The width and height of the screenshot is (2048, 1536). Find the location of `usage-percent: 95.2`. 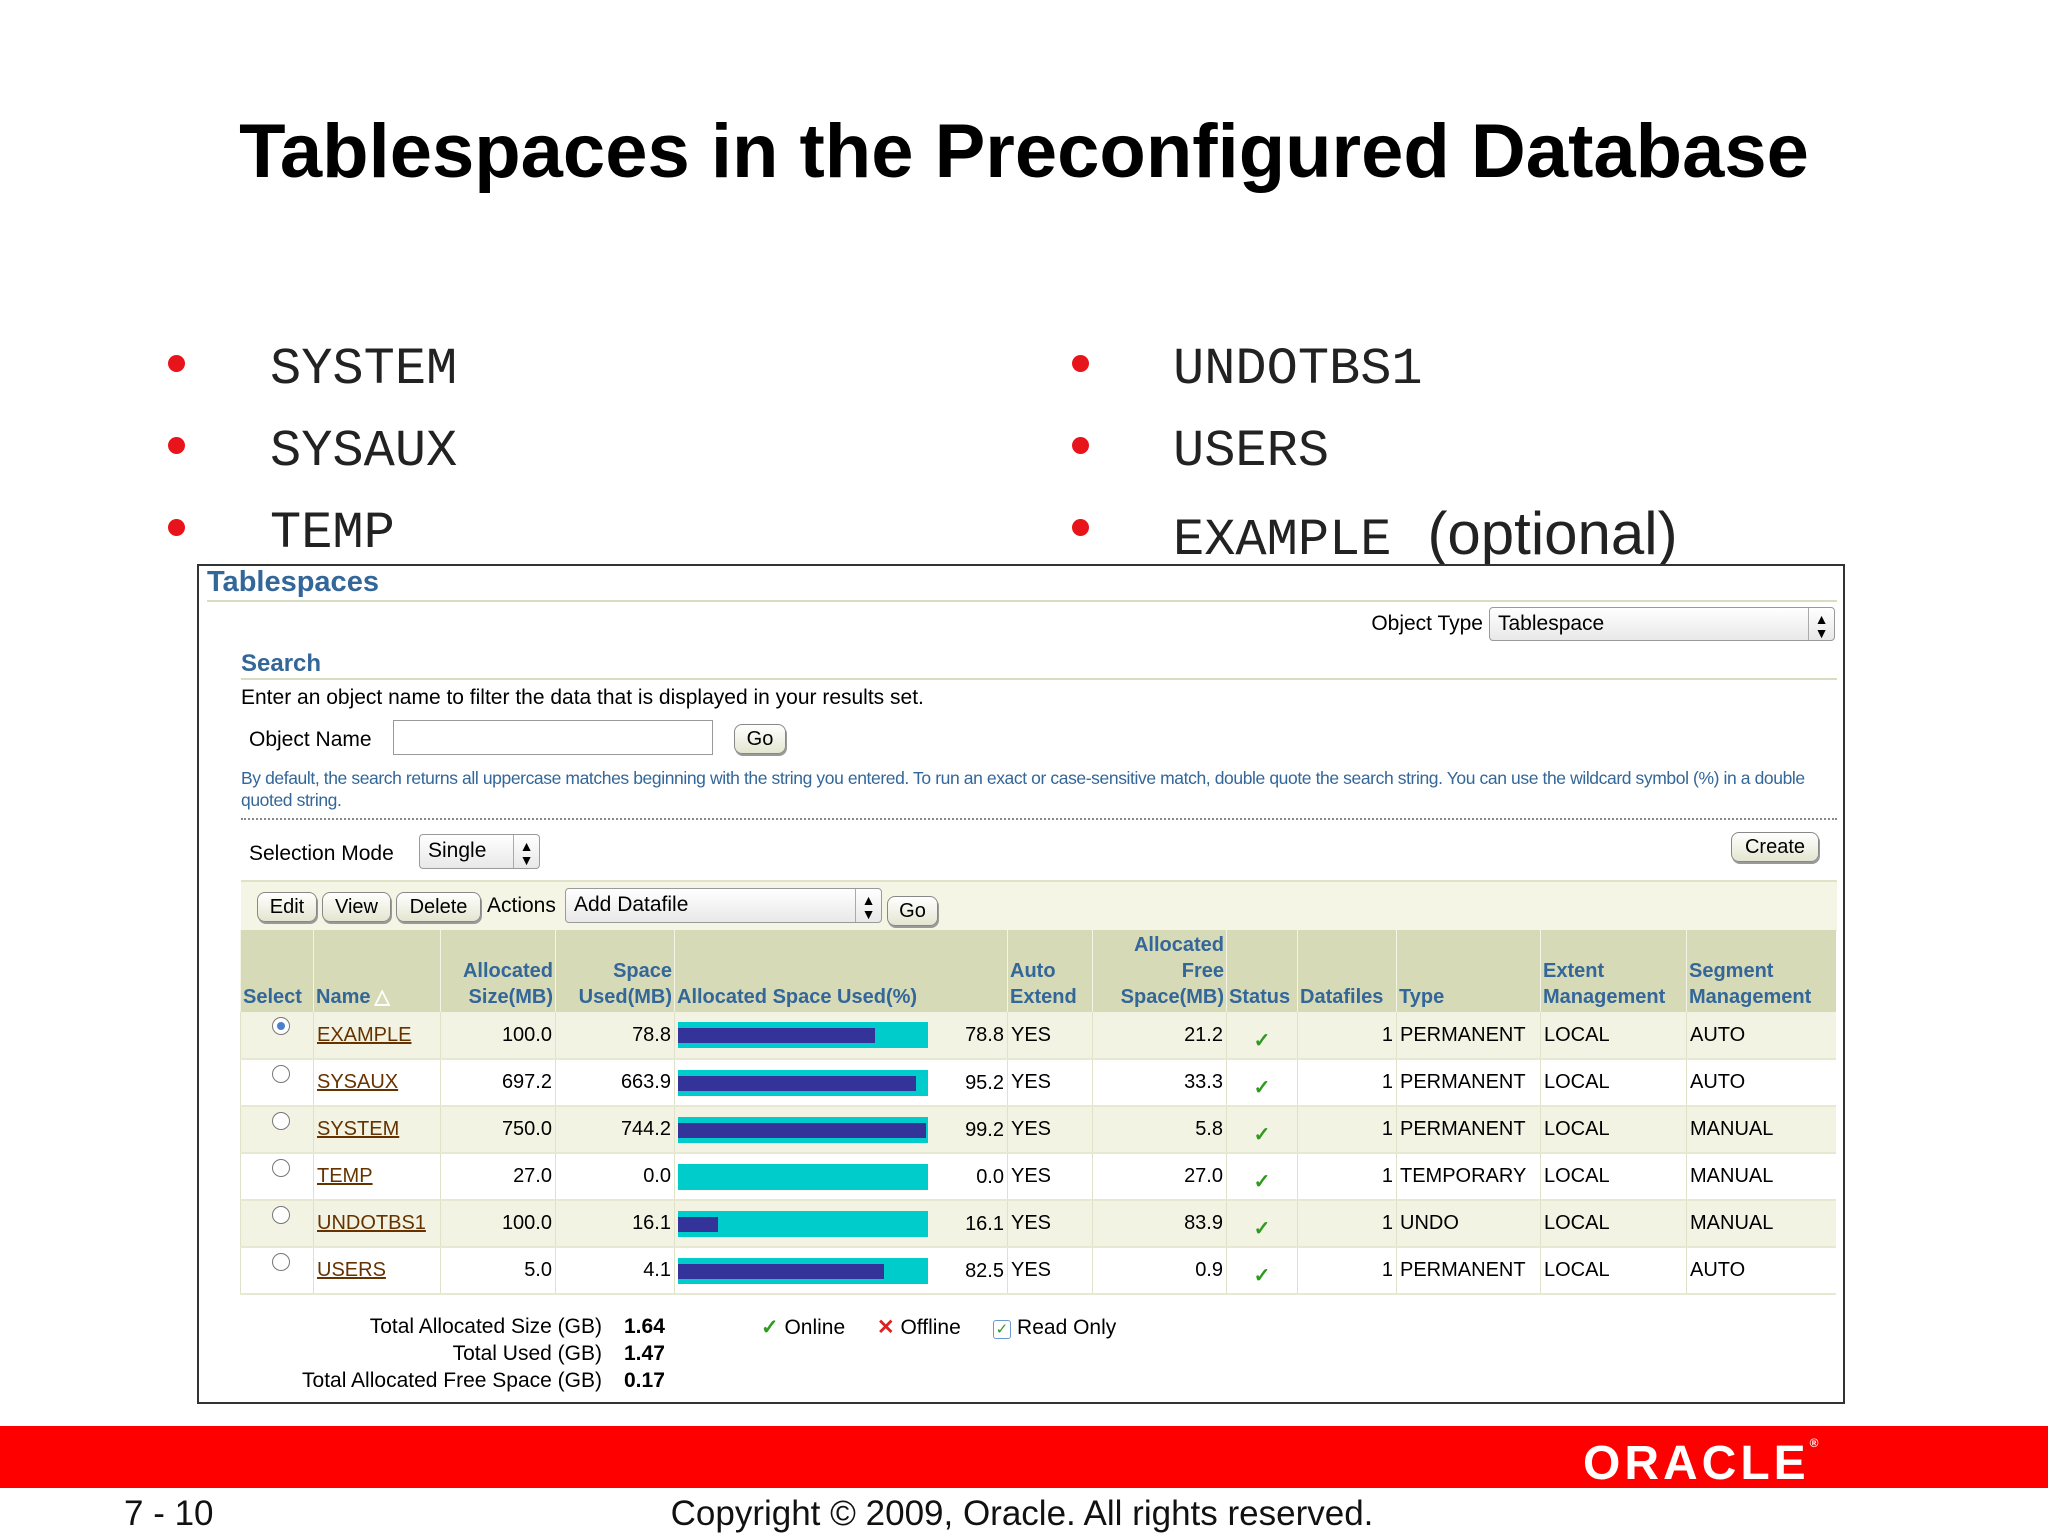

usage-percent: 95.2 is located at coordinates (984, 1082).